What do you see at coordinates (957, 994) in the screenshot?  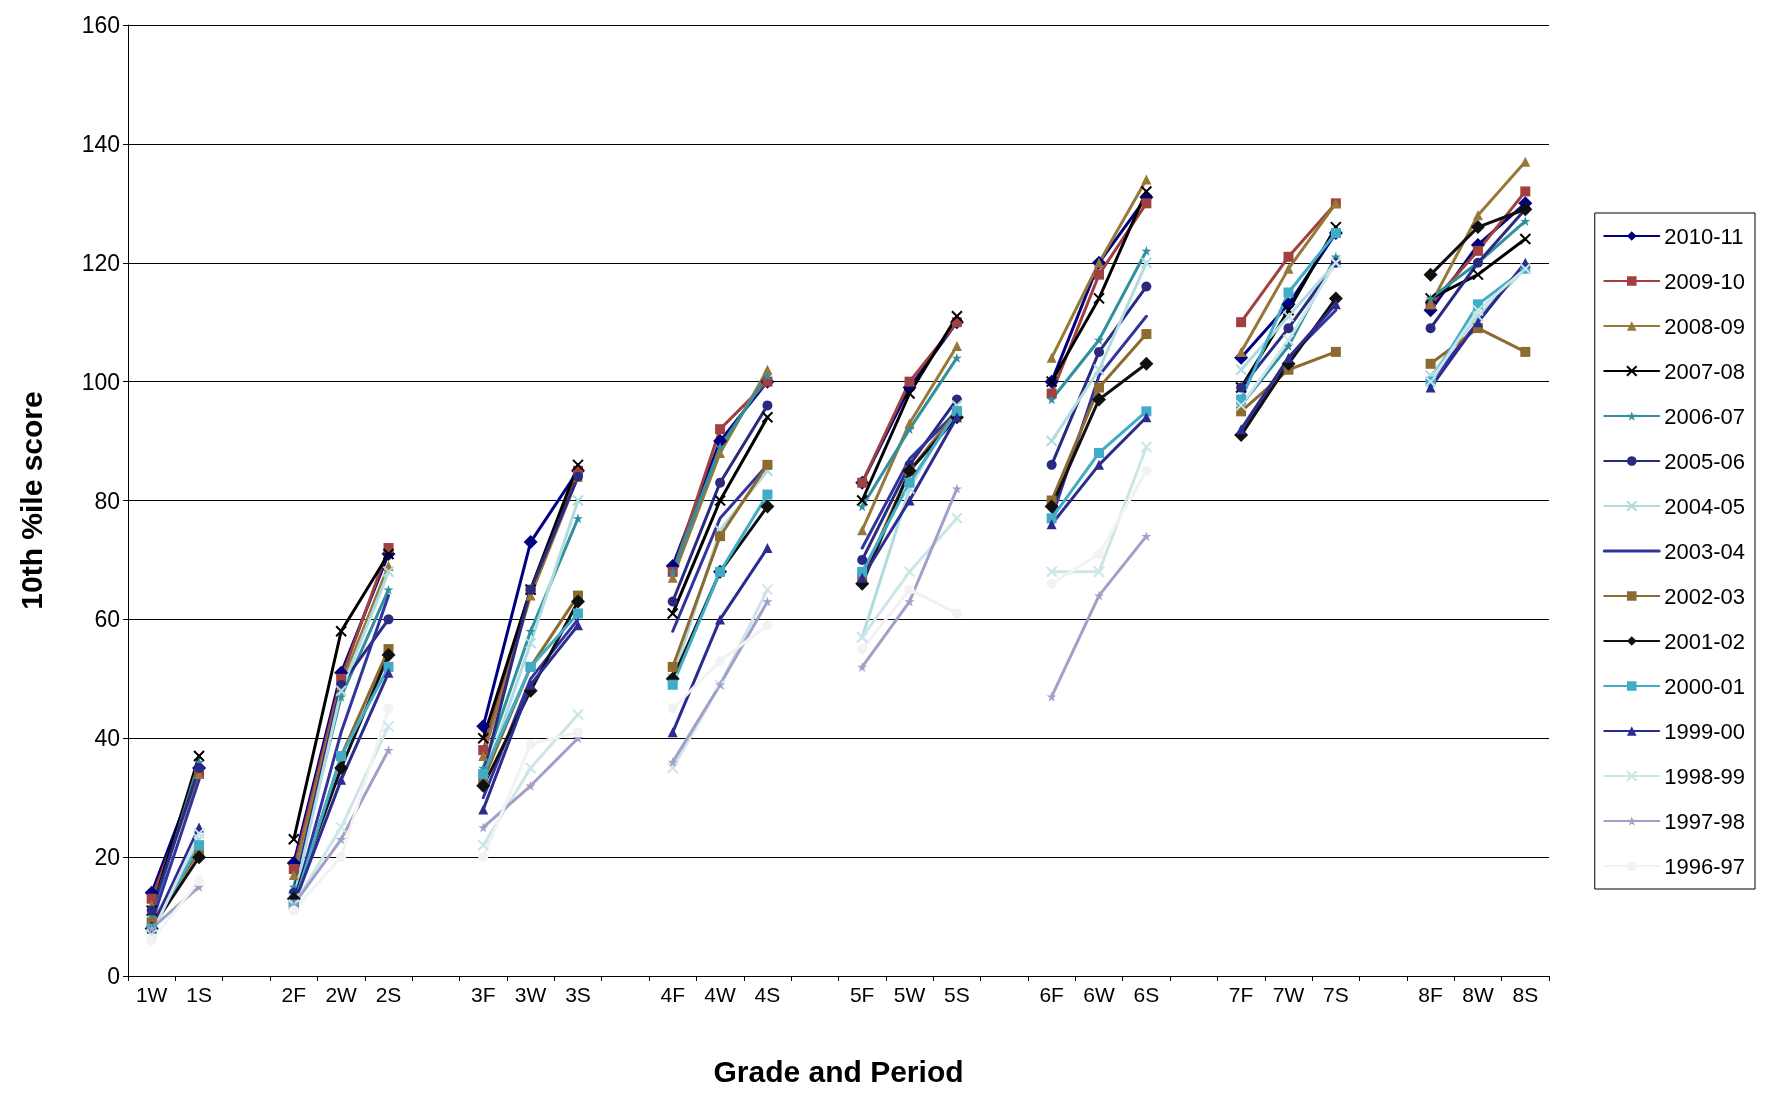 I see `x-tick-label: 5S` at bounding box center [957, 994].